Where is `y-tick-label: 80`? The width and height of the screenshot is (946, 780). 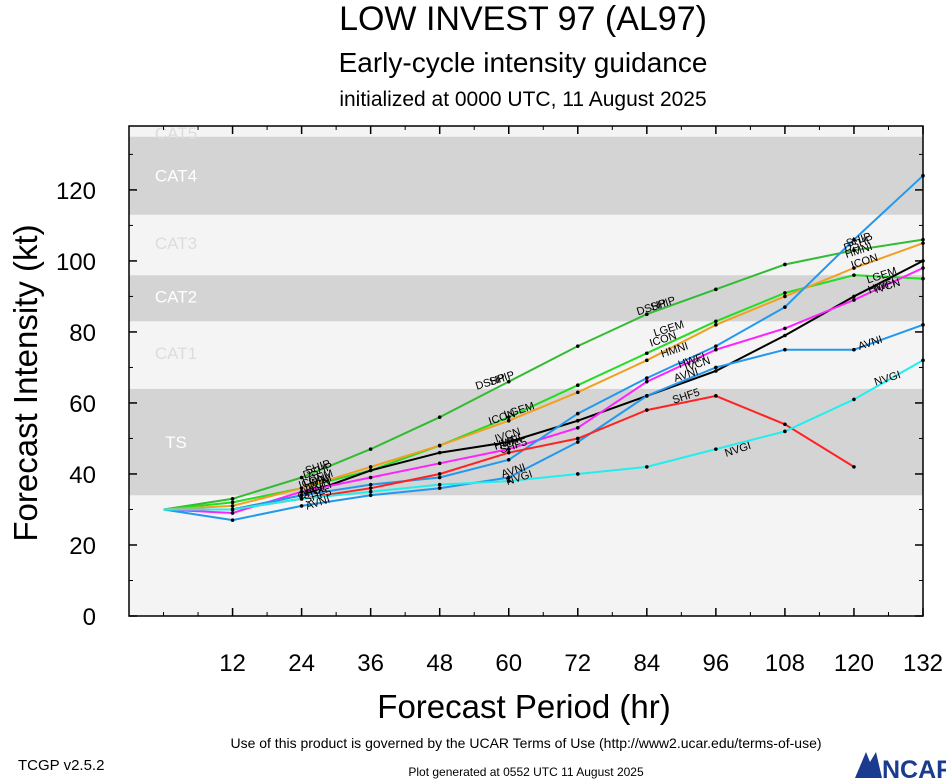
y-tick-label: 80 is located at coordinates (82, 333).